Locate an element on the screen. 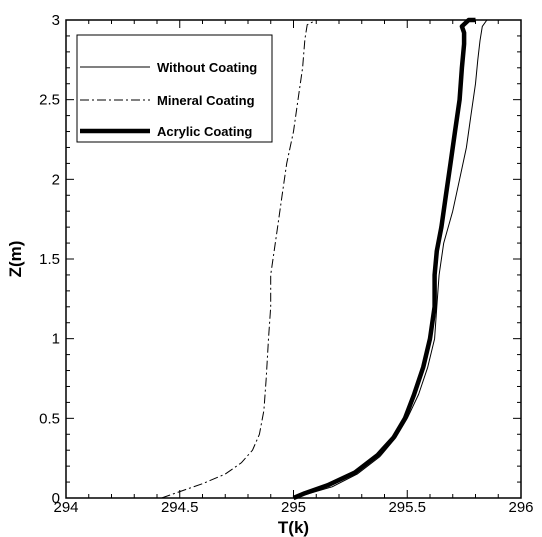 The width and height of the screenshot is (542, 537). legend-box is located at coordinates (174, 88).